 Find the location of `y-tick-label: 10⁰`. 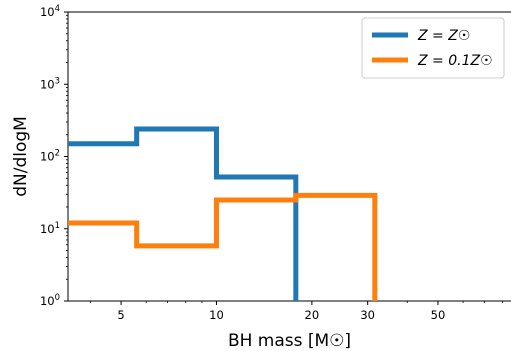

y-tick-label: 10⁰ is located at coordinates (50, 300).